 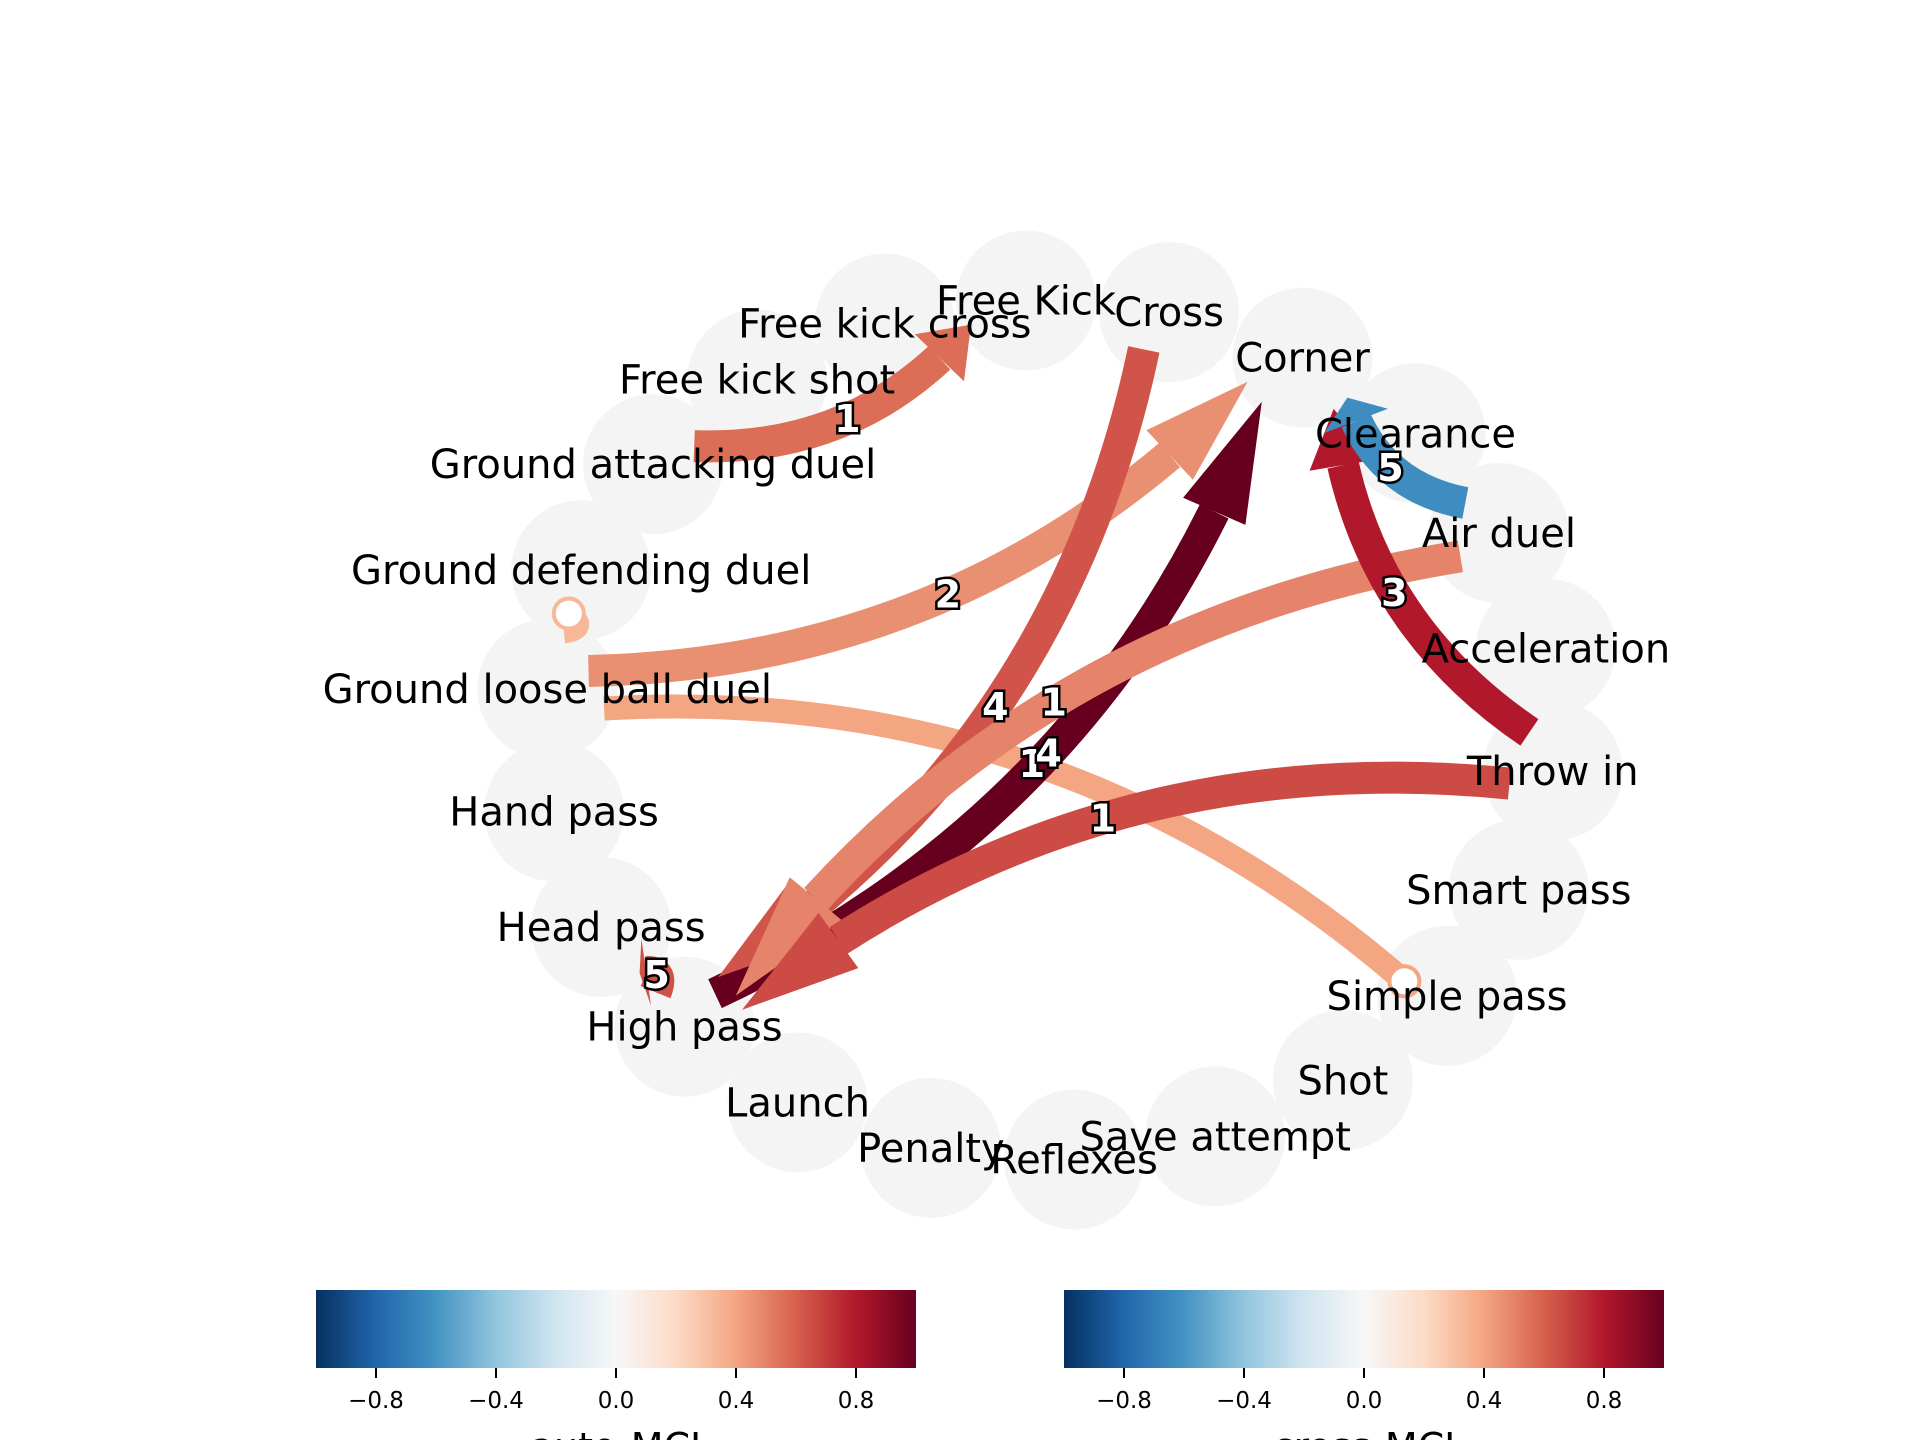 I want to click on link-air_duel-corner, so click(x=1405, y=466).